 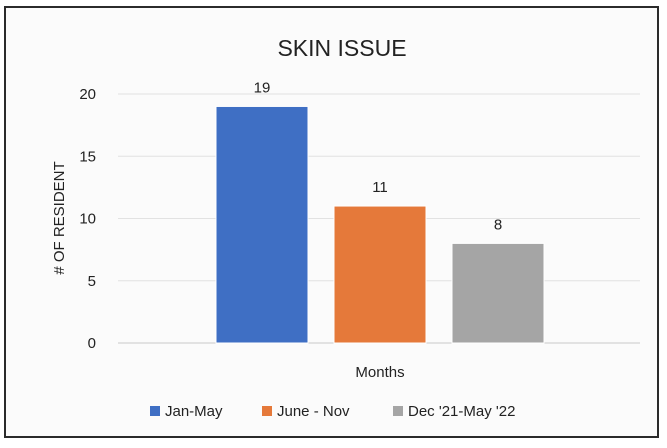 I want to click on y-axis-ticks: 0 5 10 15 20, so click(x=87, y=219).